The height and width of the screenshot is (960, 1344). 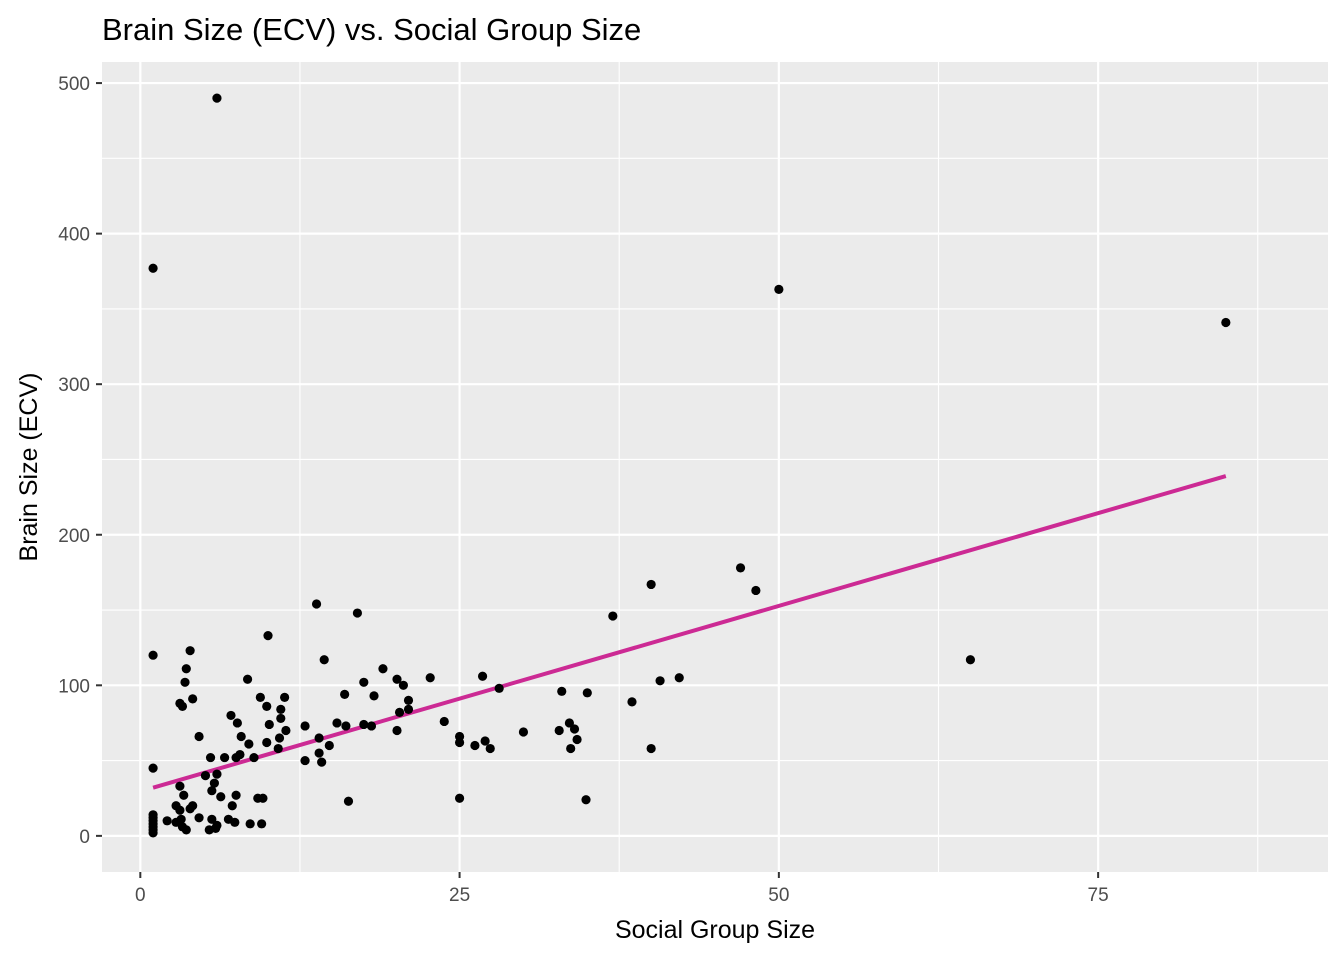 What do you see at coordinates (29, 467) in the screenshot?
I see `y-axis-title: Brain Size (ECV)` at bounding box center [29, 467].